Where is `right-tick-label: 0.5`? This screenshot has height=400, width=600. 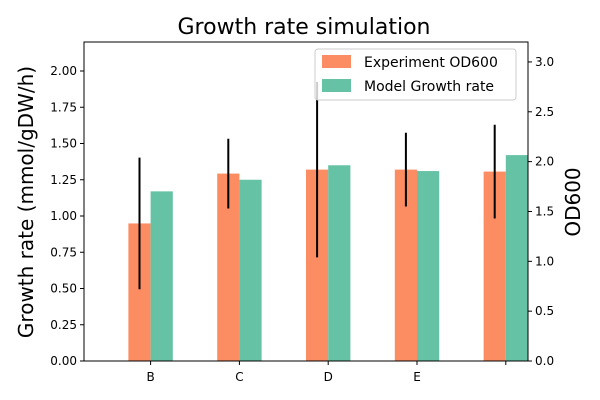 right-tick-label: 0.5 is located at coordinates (544, 311).